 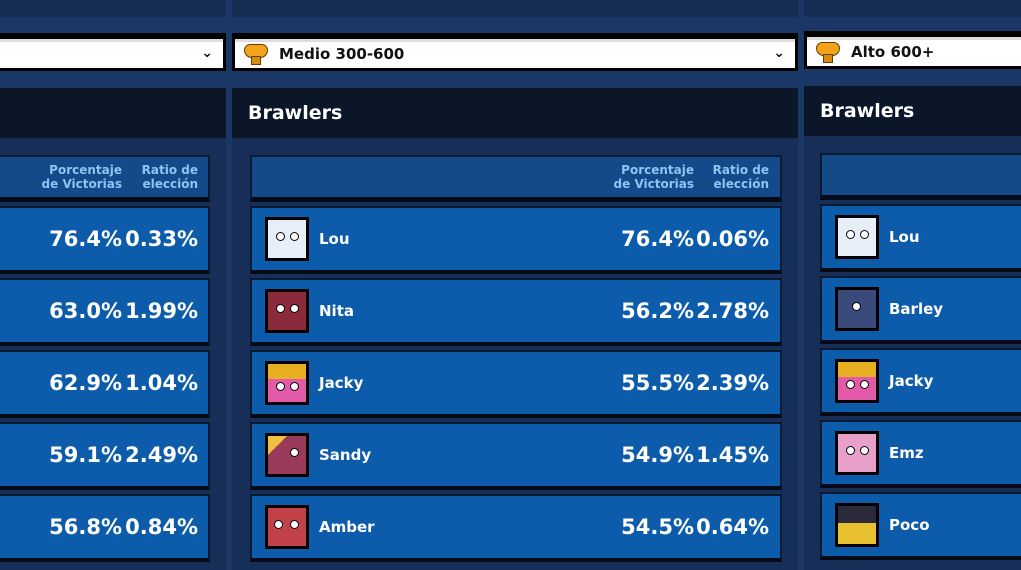 I want to click on table-row: Sandy 54.9% 1.45%, so click(x=516, y=456).